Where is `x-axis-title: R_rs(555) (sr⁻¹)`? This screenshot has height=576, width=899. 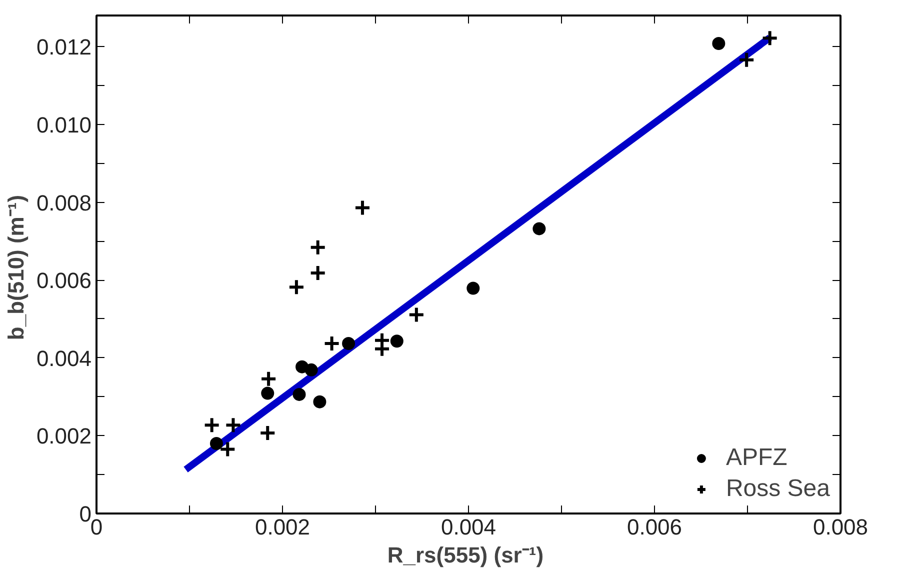
x-axis-title: R_rs(555) (sr⁻¹) is located at coordinates (465, 555).